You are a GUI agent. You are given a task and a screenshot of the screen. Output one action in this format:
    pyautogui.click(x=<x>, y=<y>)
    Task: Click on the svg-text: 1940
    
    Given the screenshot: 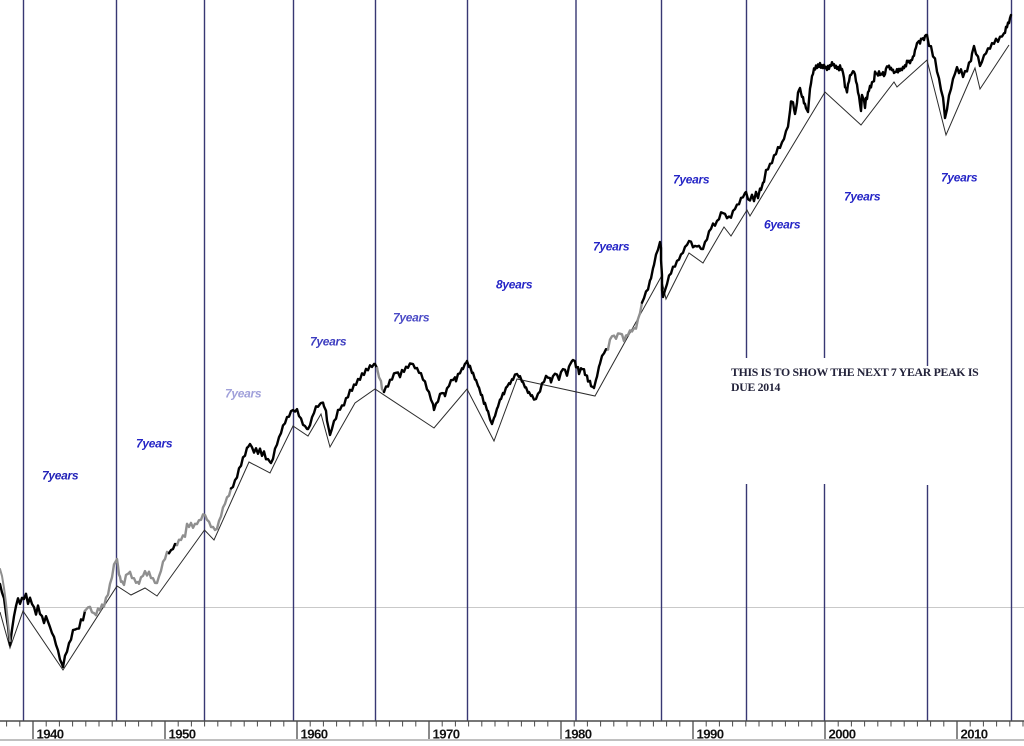 What is the action you would take?
    pyautogui.click(x=50, y=734)
    